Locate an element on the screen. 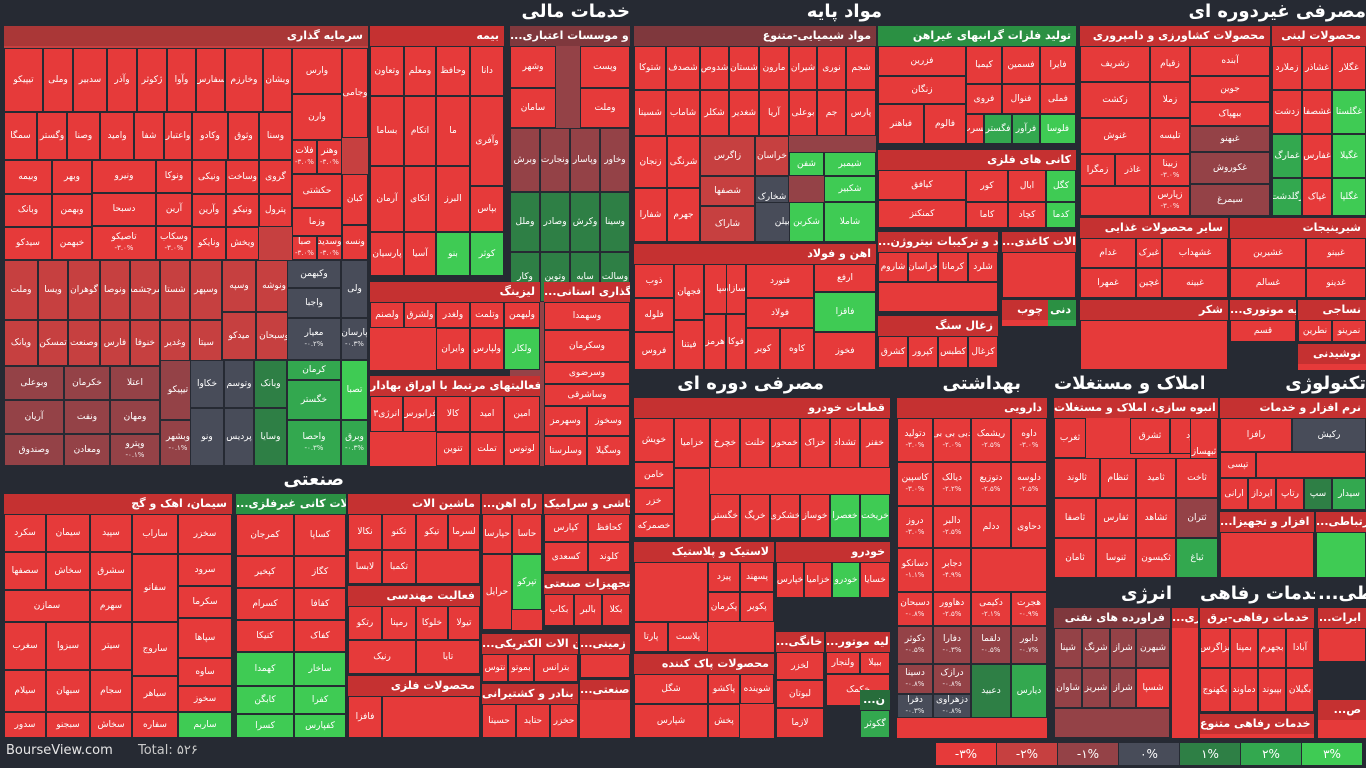  stock-tile: بزاگرس is located at coordinates (1215, 648).